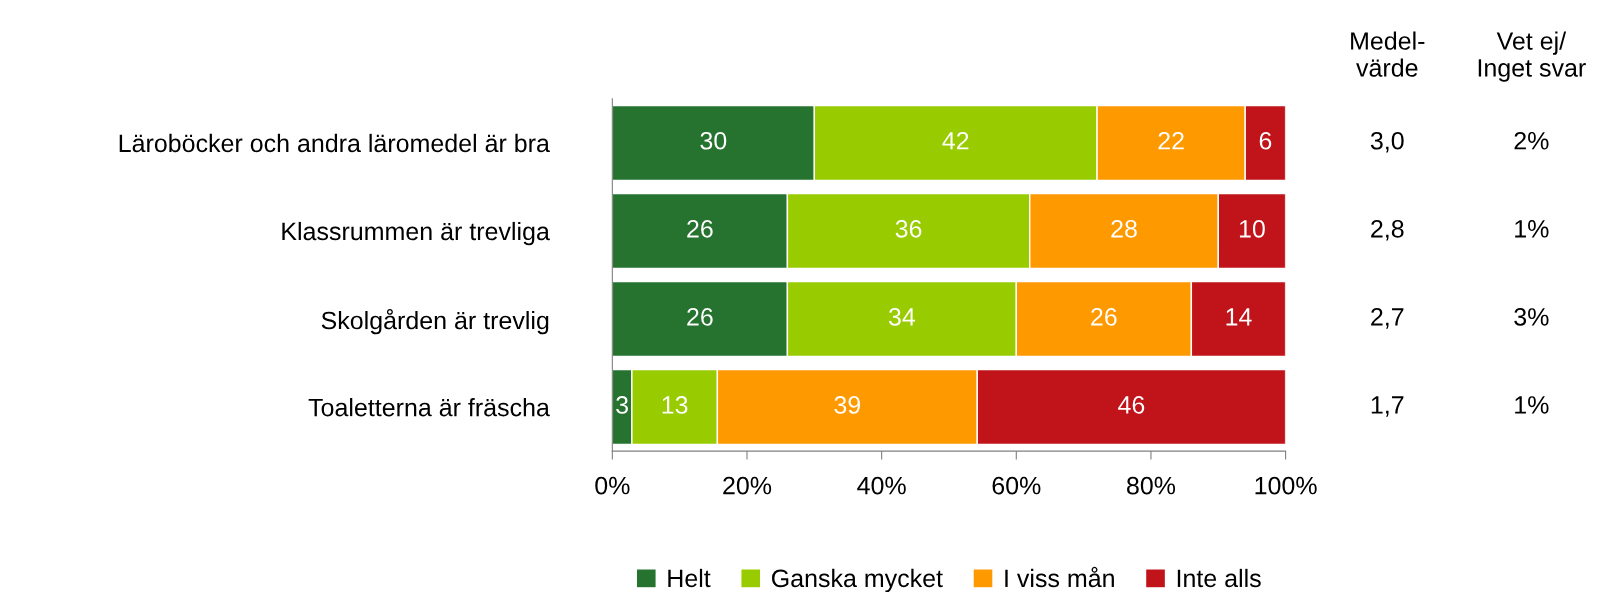 This screenshot has height=592, width=1603. Describe the element at coordinates (1387, 142) in the screenshot. I see `text: 3,0` at that location.